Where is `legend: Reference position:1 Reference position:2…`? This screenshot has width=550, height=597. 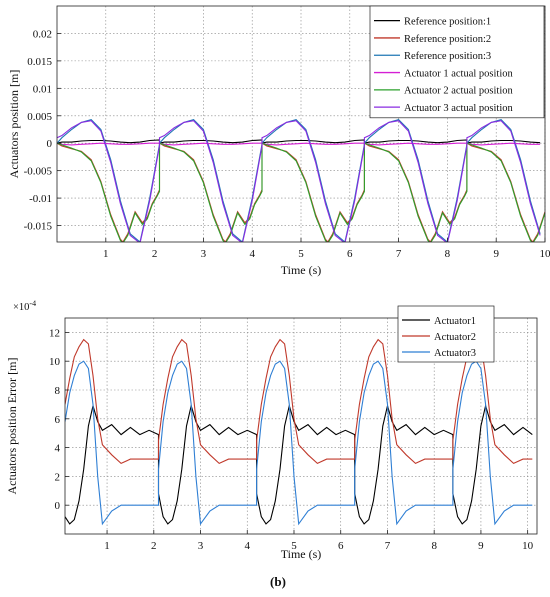 legend: Reference position:1 Reference position:2… is located at coordinates (457, 62).